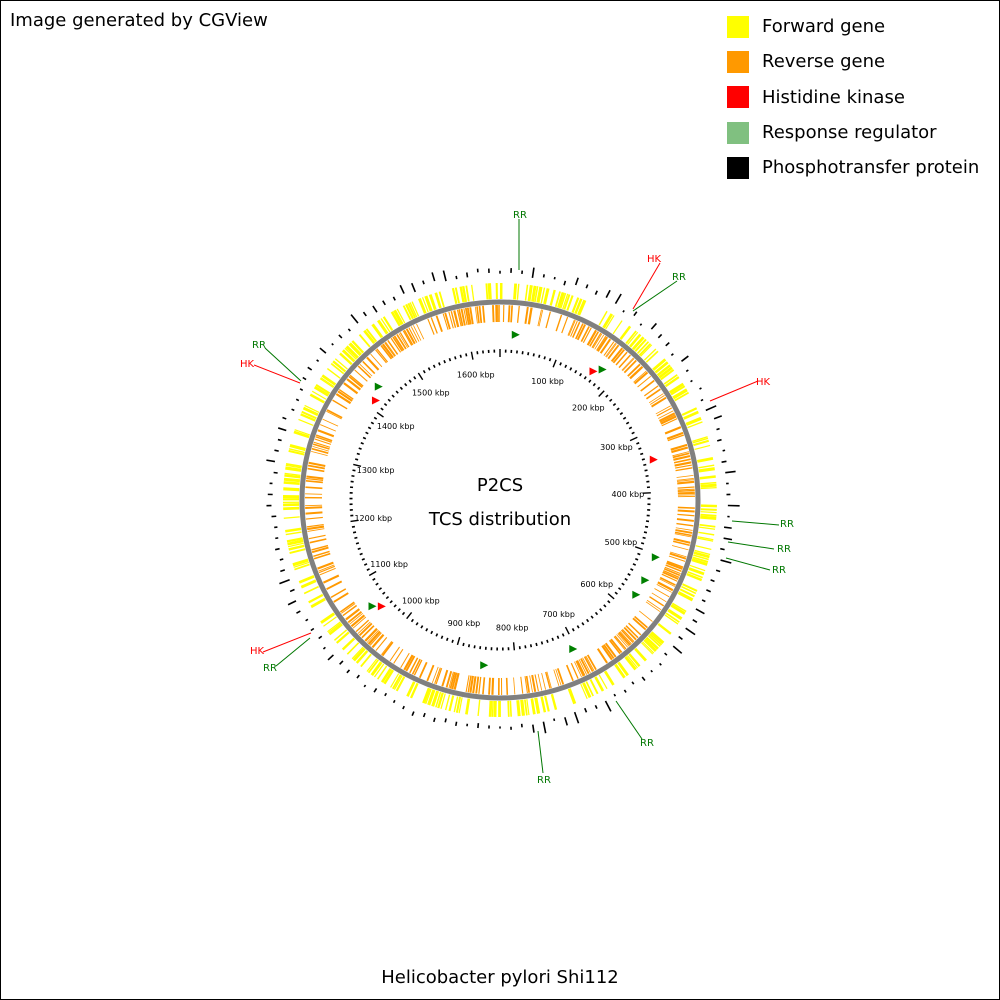 The image size is (1000, 1000). Describe the element at coordinates (514, 500) in the screenshot. I see `feature-markers` at that location.